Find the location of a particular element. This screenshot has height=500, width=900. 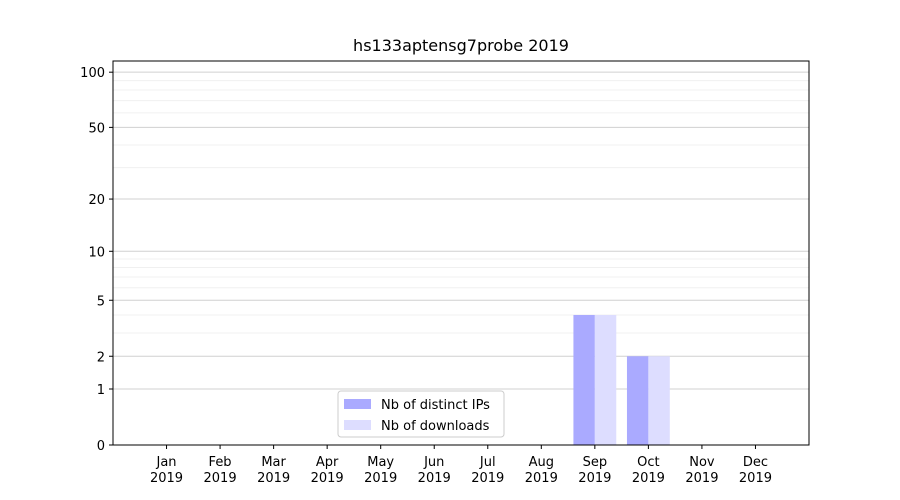

x-tick-label: Jan is located at coordinates (166, 462).